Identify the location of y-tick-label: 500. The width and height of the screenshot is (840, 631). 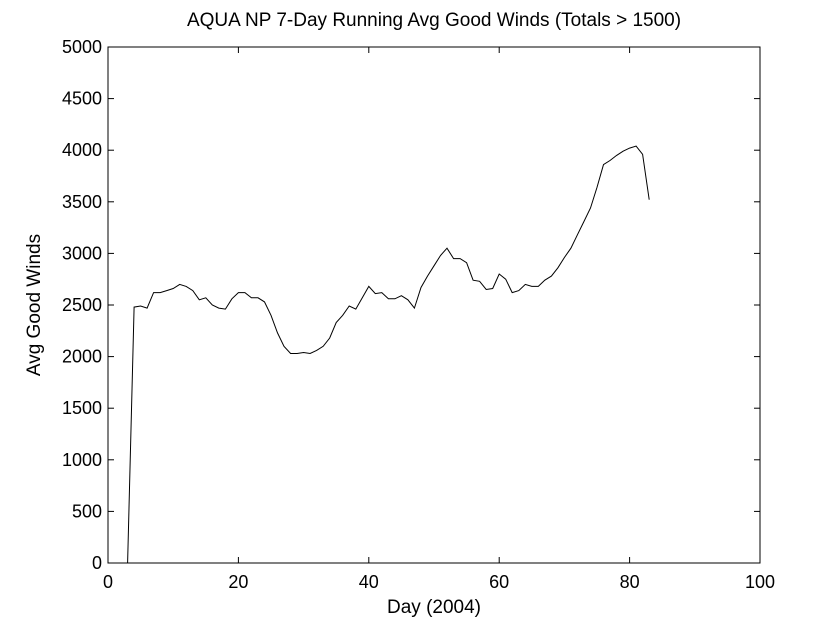
(87, 511).